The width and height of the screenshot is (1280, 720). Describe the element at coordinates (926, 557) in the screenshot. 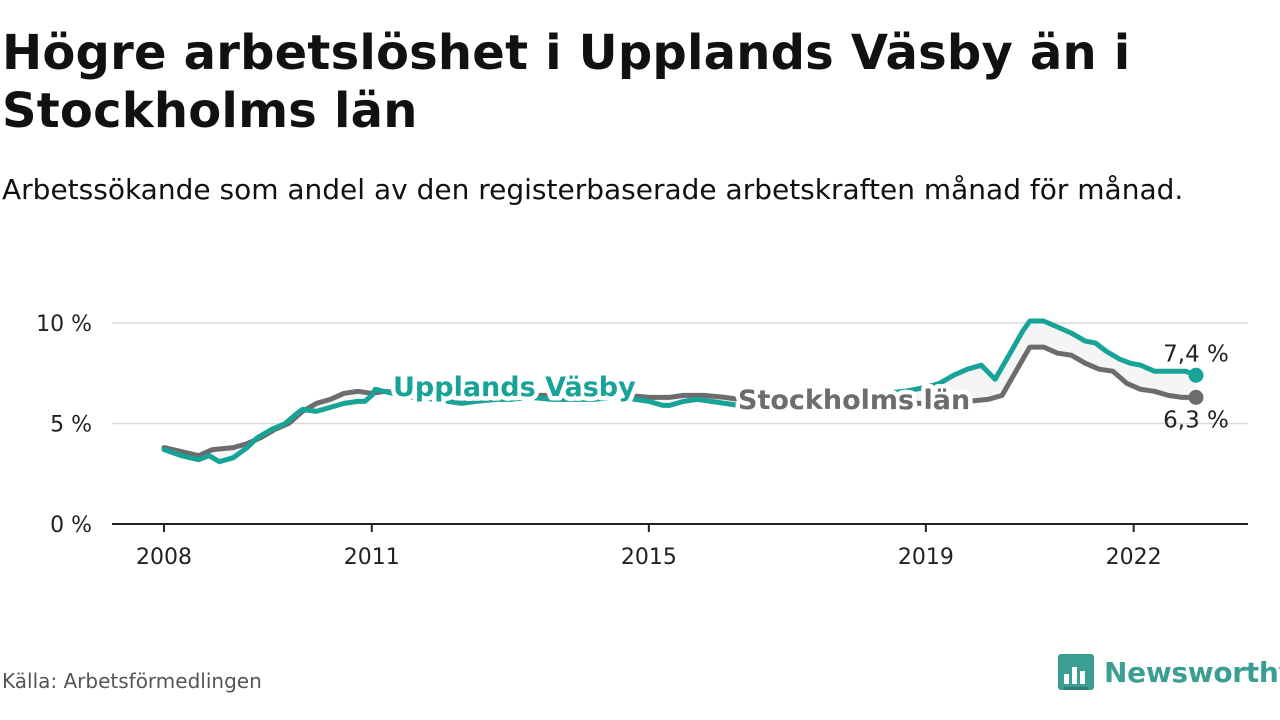

I see `x-tick-label: 2019` at that location.